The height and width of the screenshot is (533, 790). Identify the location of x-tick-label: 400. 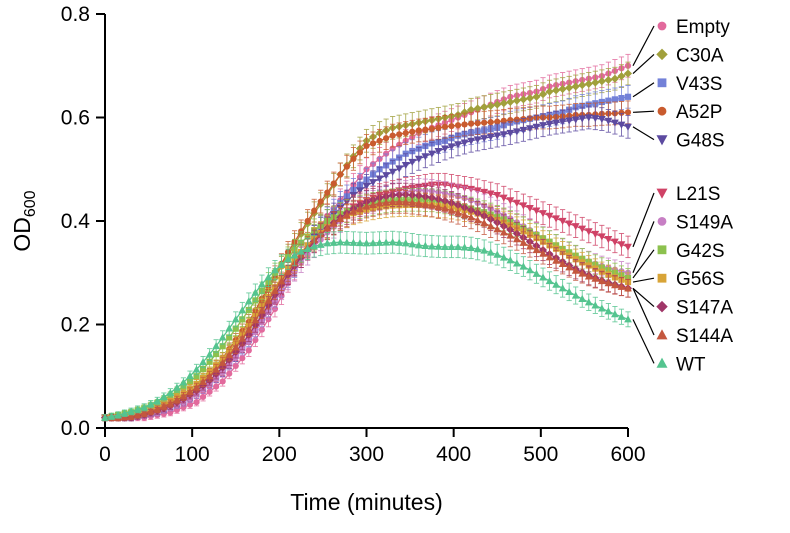
(453, 454).